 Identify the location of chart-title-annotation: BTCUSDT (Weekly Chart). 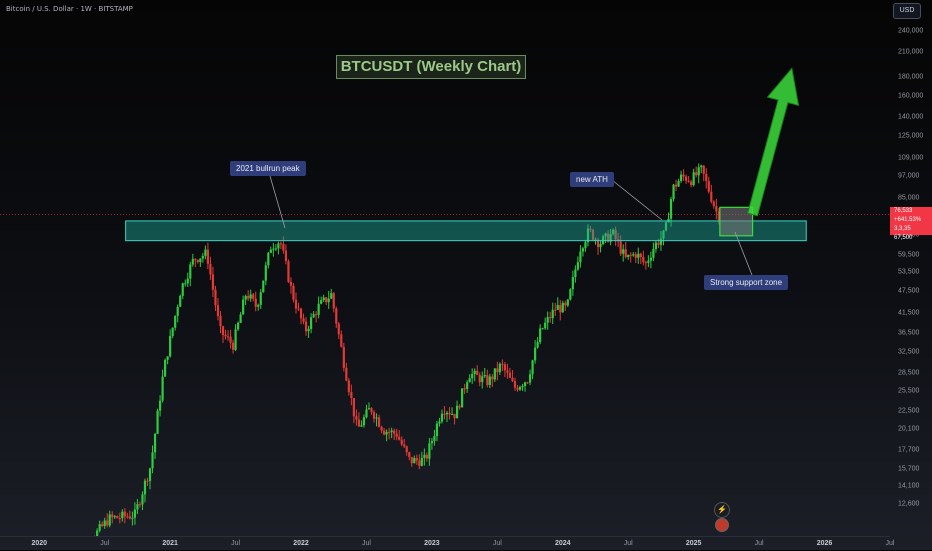
(431, 67).